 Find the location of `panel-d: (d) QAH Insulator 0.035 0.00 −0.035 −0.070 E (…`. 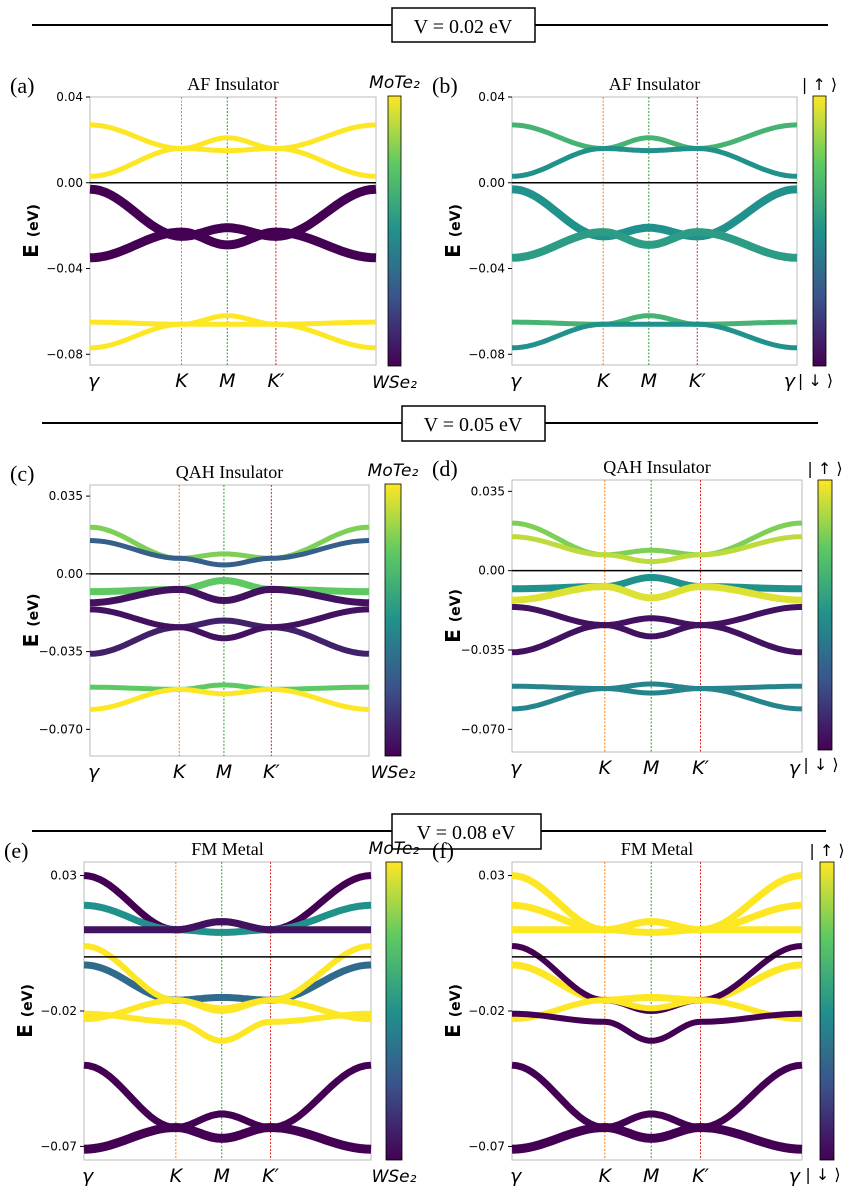

panel-d: (d) QAH Insulator 0.035 0.00 −0.035 −0.070 E (… is located at coordinates (637, 617).